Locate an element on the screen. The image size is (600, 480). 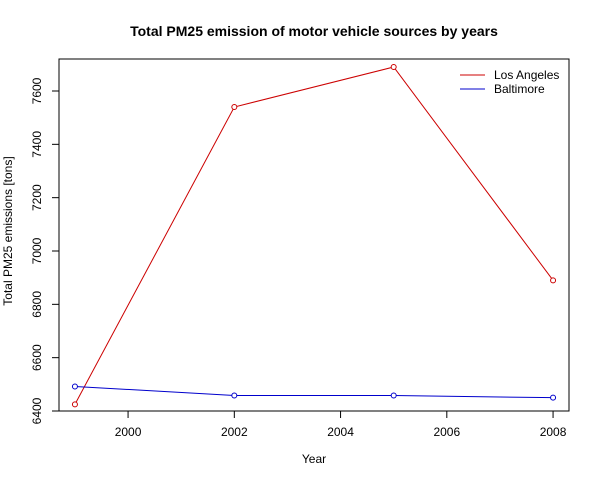
y-axis-label: Total PM25 emissions [tons] is located at coordinates (8, 230).